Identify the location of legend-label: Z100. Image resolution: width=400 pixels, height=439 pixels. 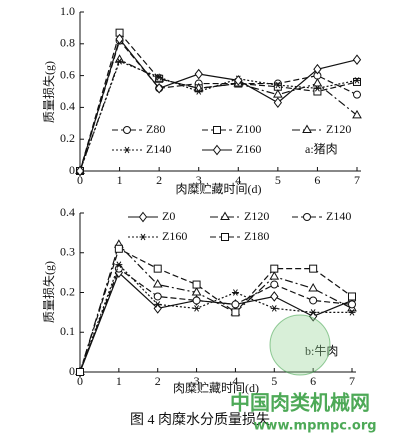
(248, 129).